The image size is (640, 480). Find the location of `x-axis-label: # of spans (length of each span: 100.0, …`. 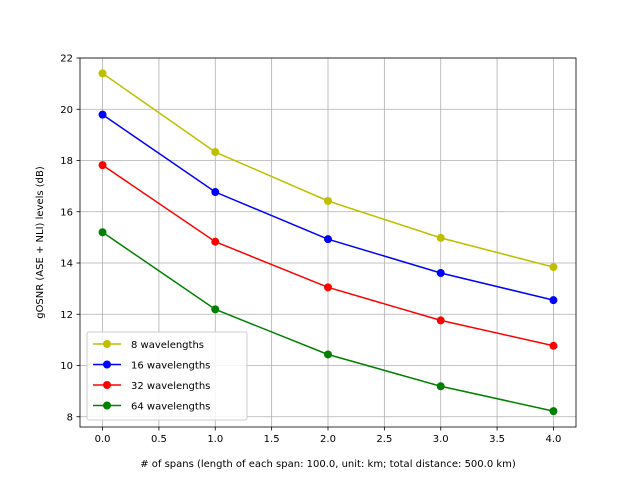

x-axis-label: # of spans (length of each span: 100.0, … is located at coordinates (328, 464).